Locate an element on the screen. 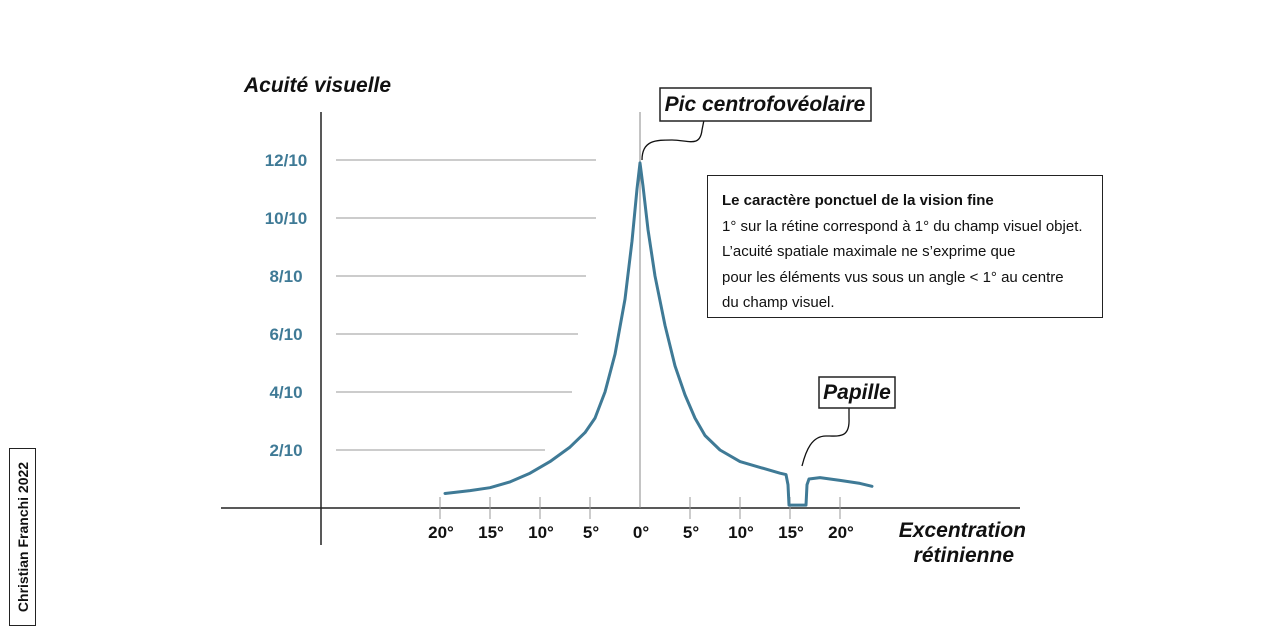 This screenshot has width=1280, height=634. peak-callout-label: Pic centrofovéolaire is located at coordinates (765, 104).